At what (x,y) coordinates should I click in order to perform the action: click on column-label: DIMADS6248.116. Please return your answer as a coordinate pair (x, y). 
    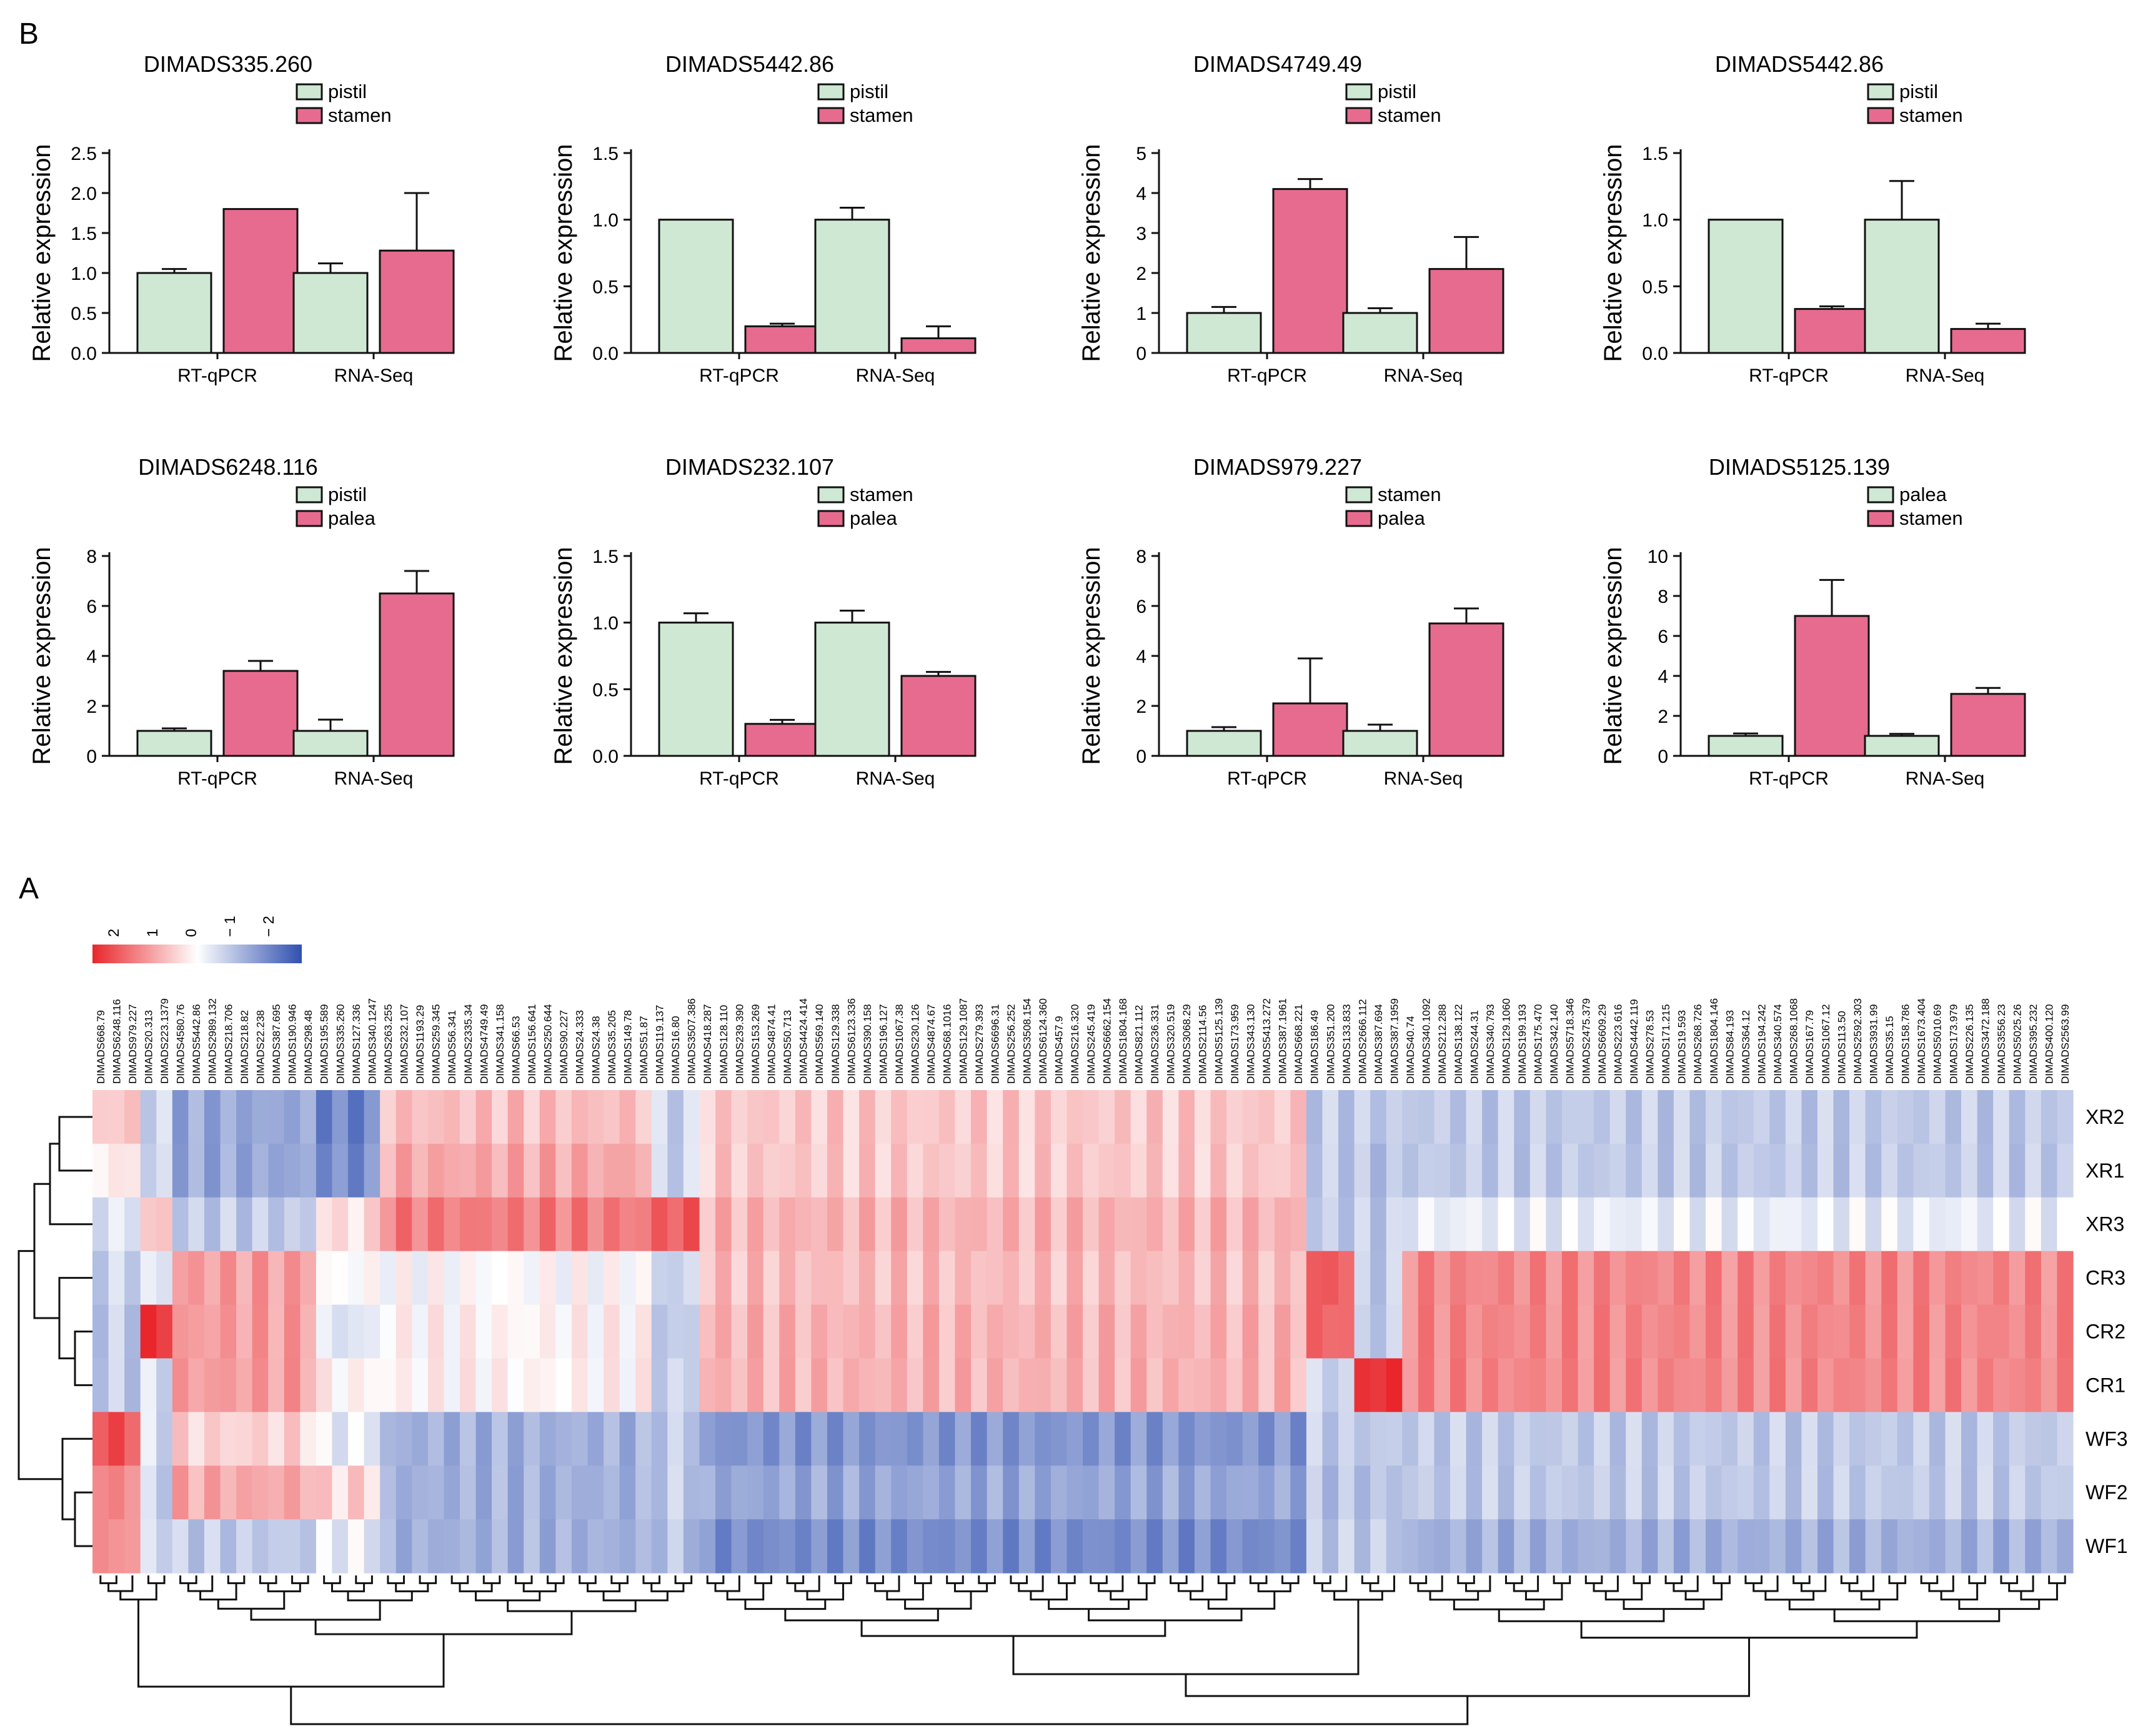
    Looking at the image, I should click on (116, 1041).